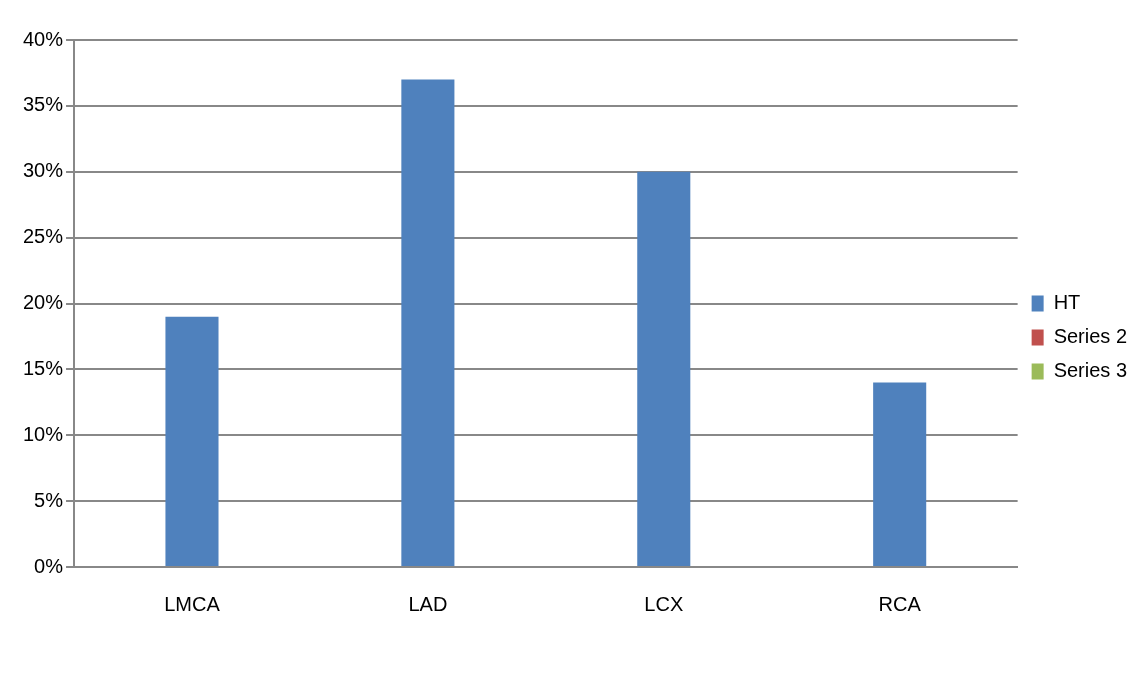  What do you see at coordinates (49, 499) in the screenshot?
I see `y-tick-label: 5%` at bounding box center [49, 499].